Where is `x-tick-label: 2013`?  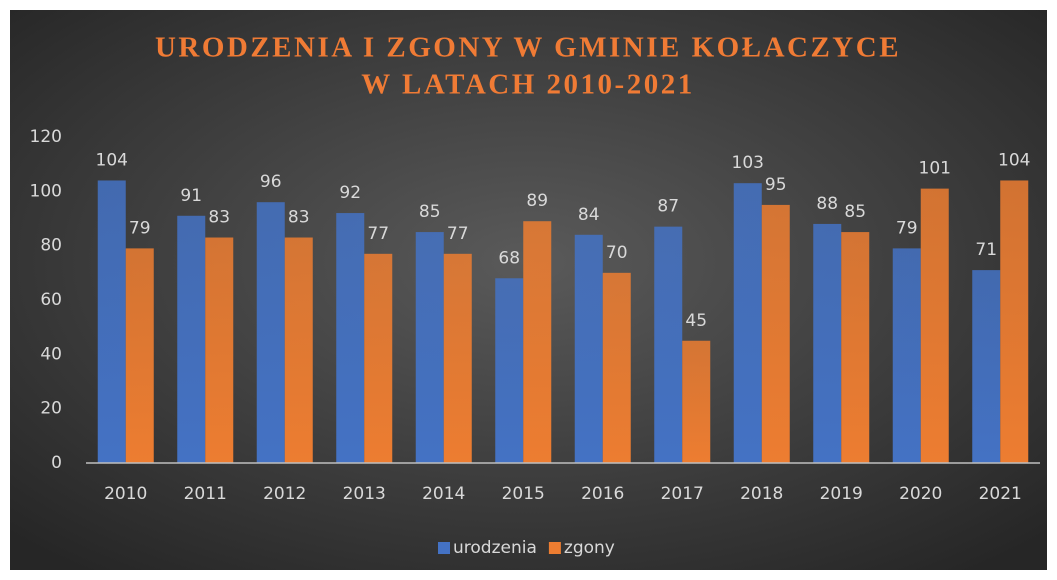 x-tick-label: 2013 is located at coordinates (364, 494).